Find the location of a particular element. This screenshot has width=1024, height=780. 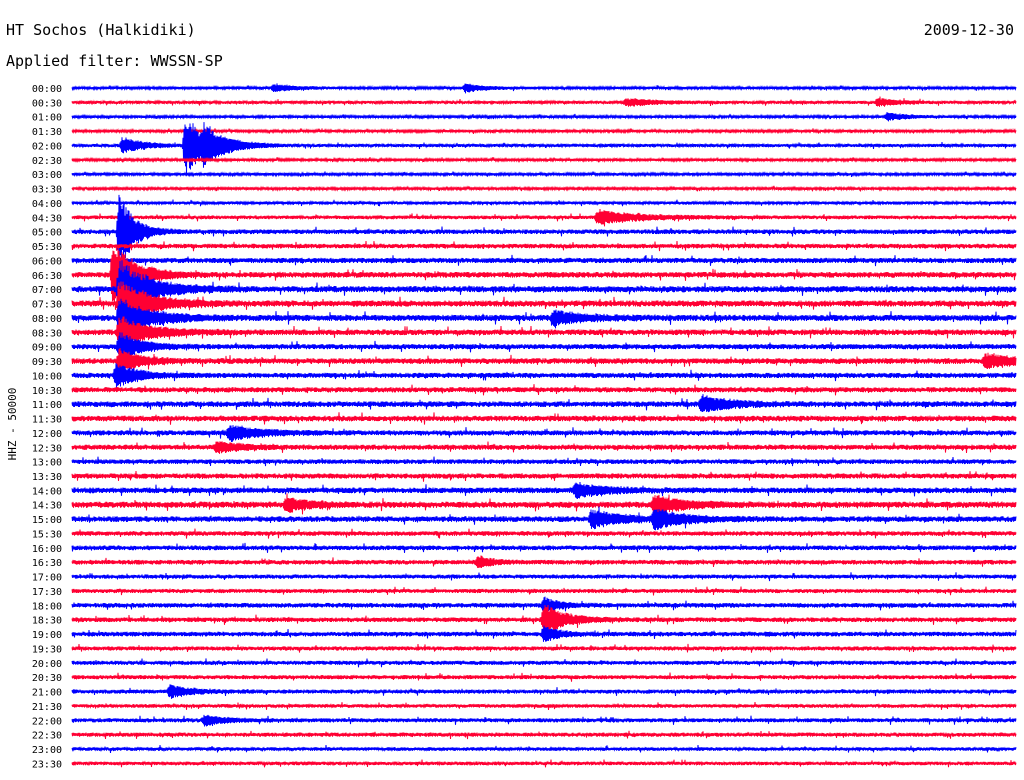

tick-label-0030: 00:30 is located at coordinates (47, 103).